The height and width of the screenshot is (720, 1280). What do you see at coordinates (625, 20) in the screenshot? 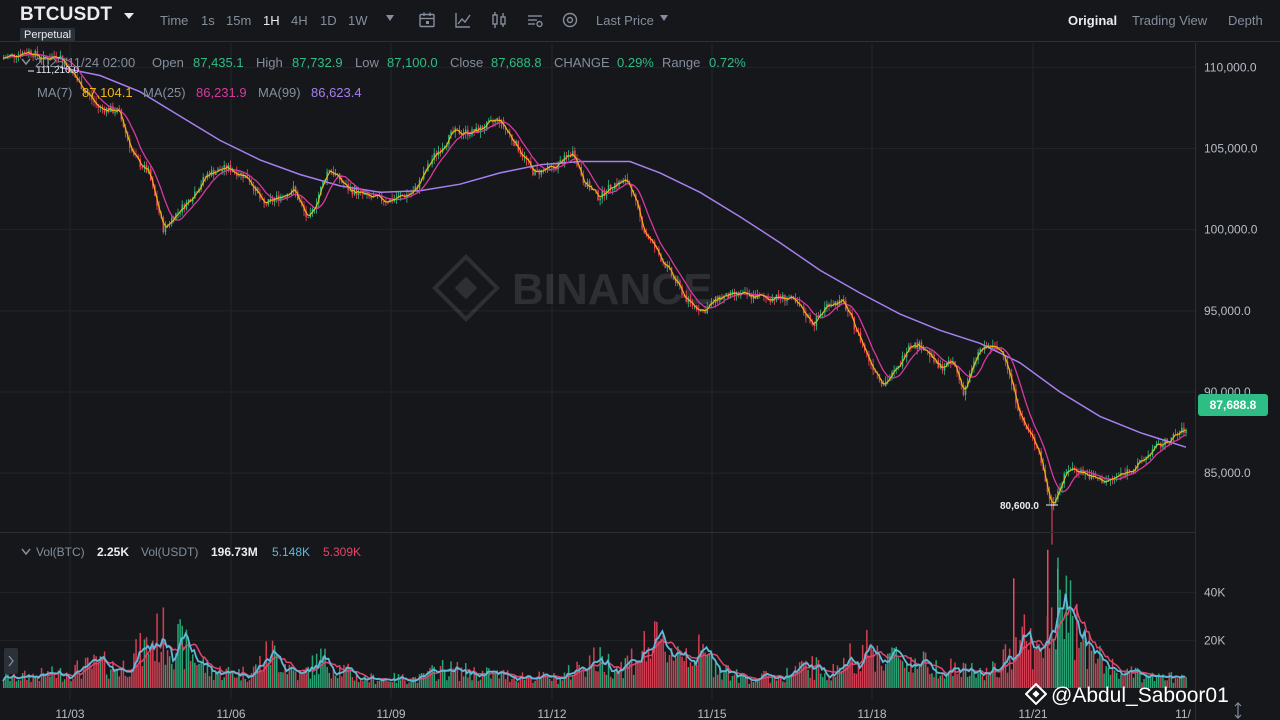
I see `price-source-selector: Last Price` at bounding box center [625, 20].